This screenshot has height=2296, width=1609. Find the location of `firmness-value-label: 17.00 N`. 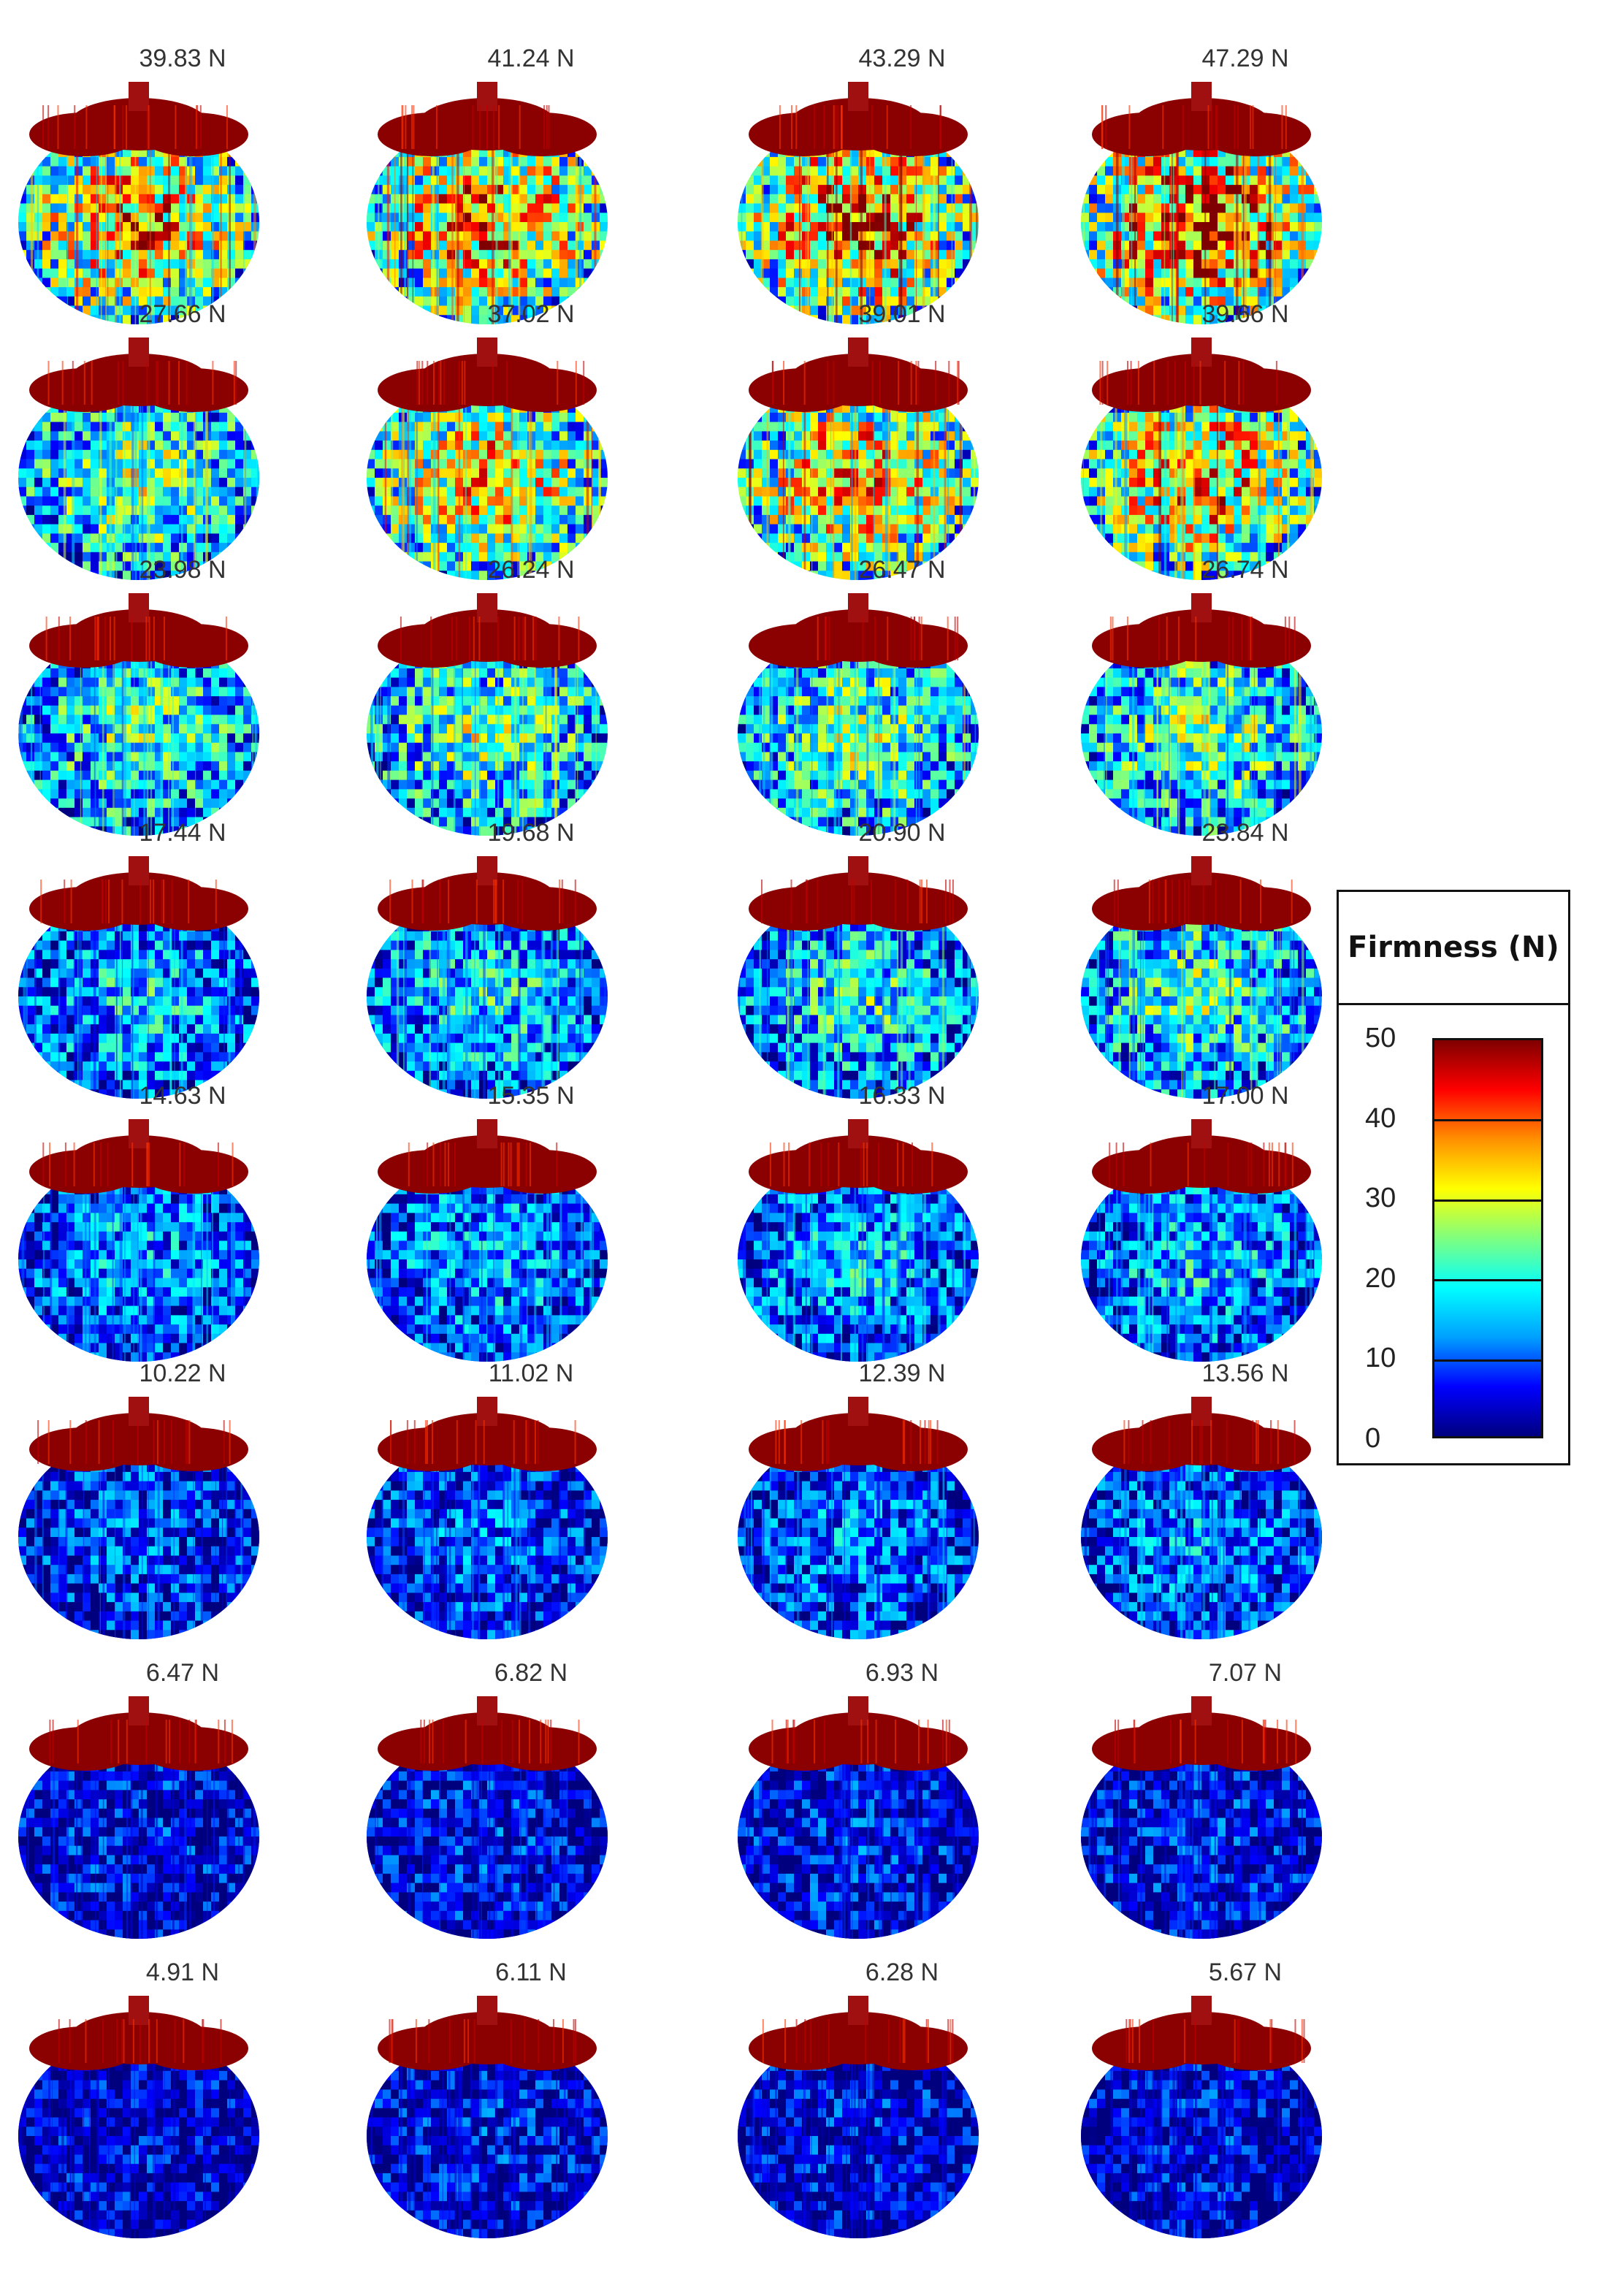

firmness-value-label: 17.00 N is located at coordinates (1245, 1096).